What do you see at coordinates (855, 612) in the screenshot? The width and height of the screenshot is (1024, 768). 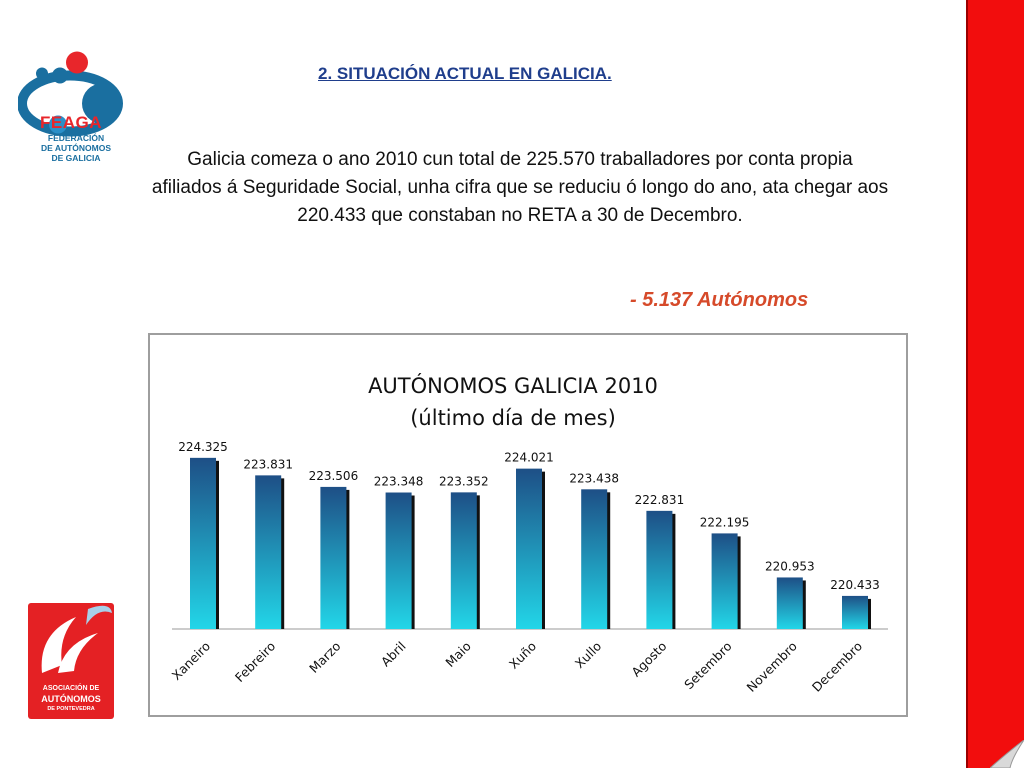 I see `bar-decembro` at bounding box center [855, 612].